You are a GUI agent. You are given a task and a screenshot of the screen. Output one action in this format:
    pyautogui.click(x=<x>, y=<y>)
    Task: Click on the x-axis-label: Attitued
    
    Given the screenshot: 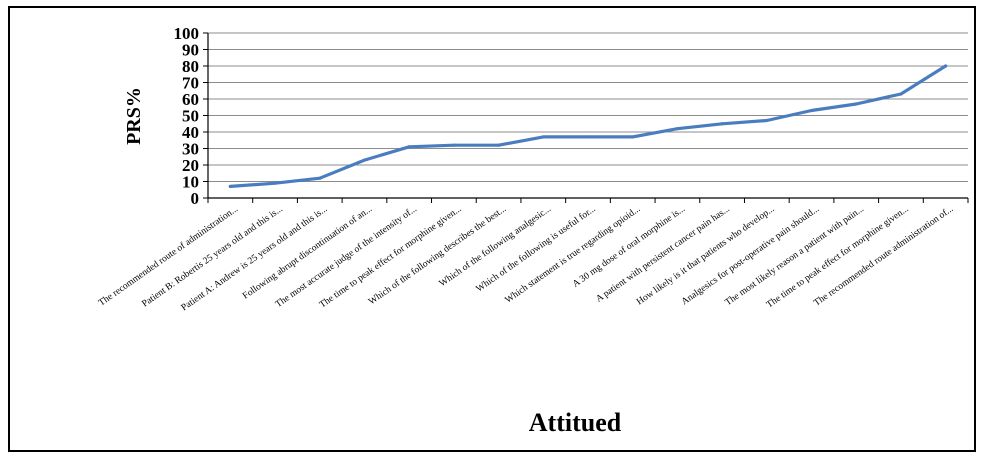 What is the action you would take?
    pyautogui.click(x=575, y=422)
    